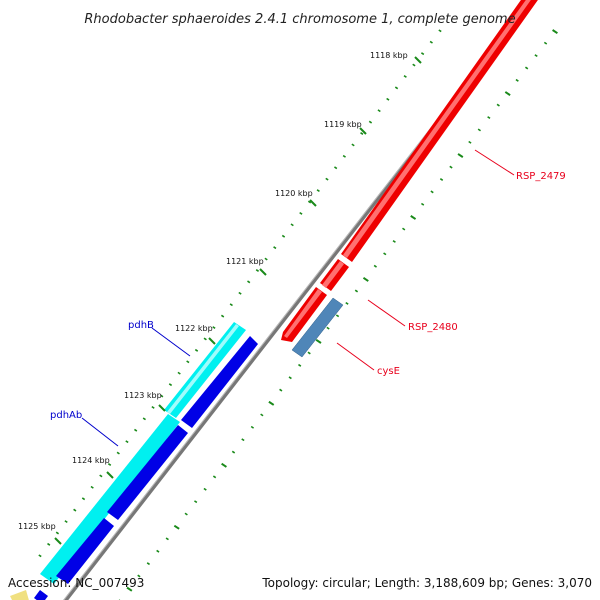  I want to click on label-pdhAb: pdhAb, so click(66, 415).